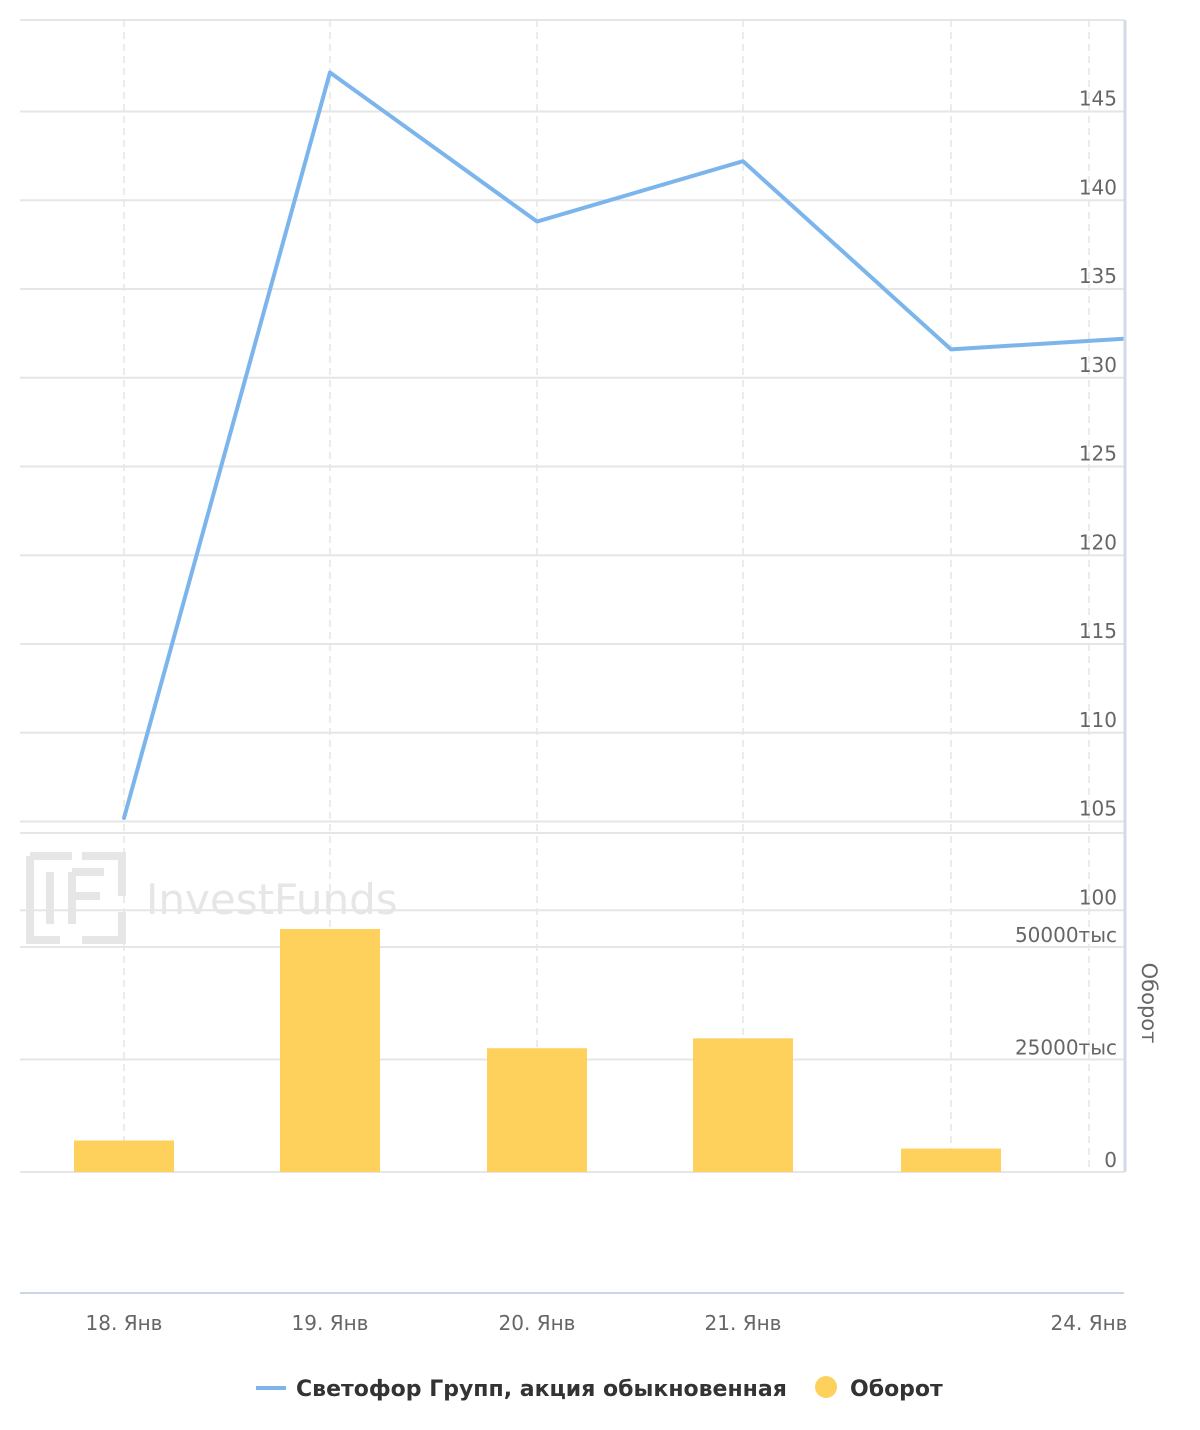  What do you see at coordinates (124, 1323) in the screenshot?
I see `x-tick-label: 18. Янв` at bounding box center [124, 1323].